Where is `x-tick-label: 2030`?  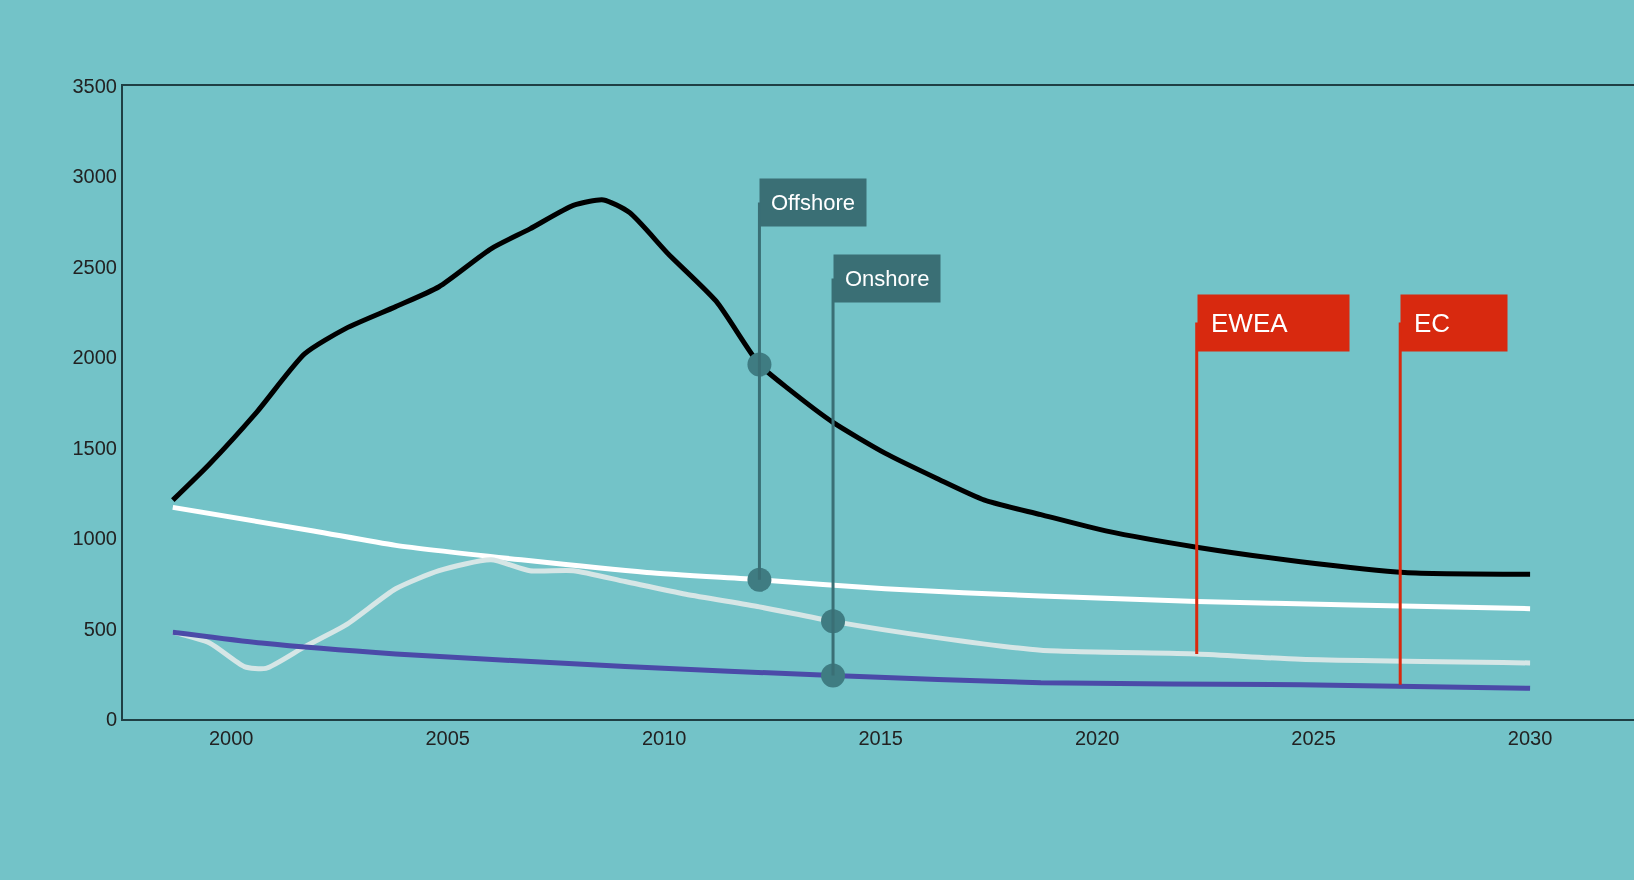
x-tick-label: 2030 is located at coordinates (1530, 738).